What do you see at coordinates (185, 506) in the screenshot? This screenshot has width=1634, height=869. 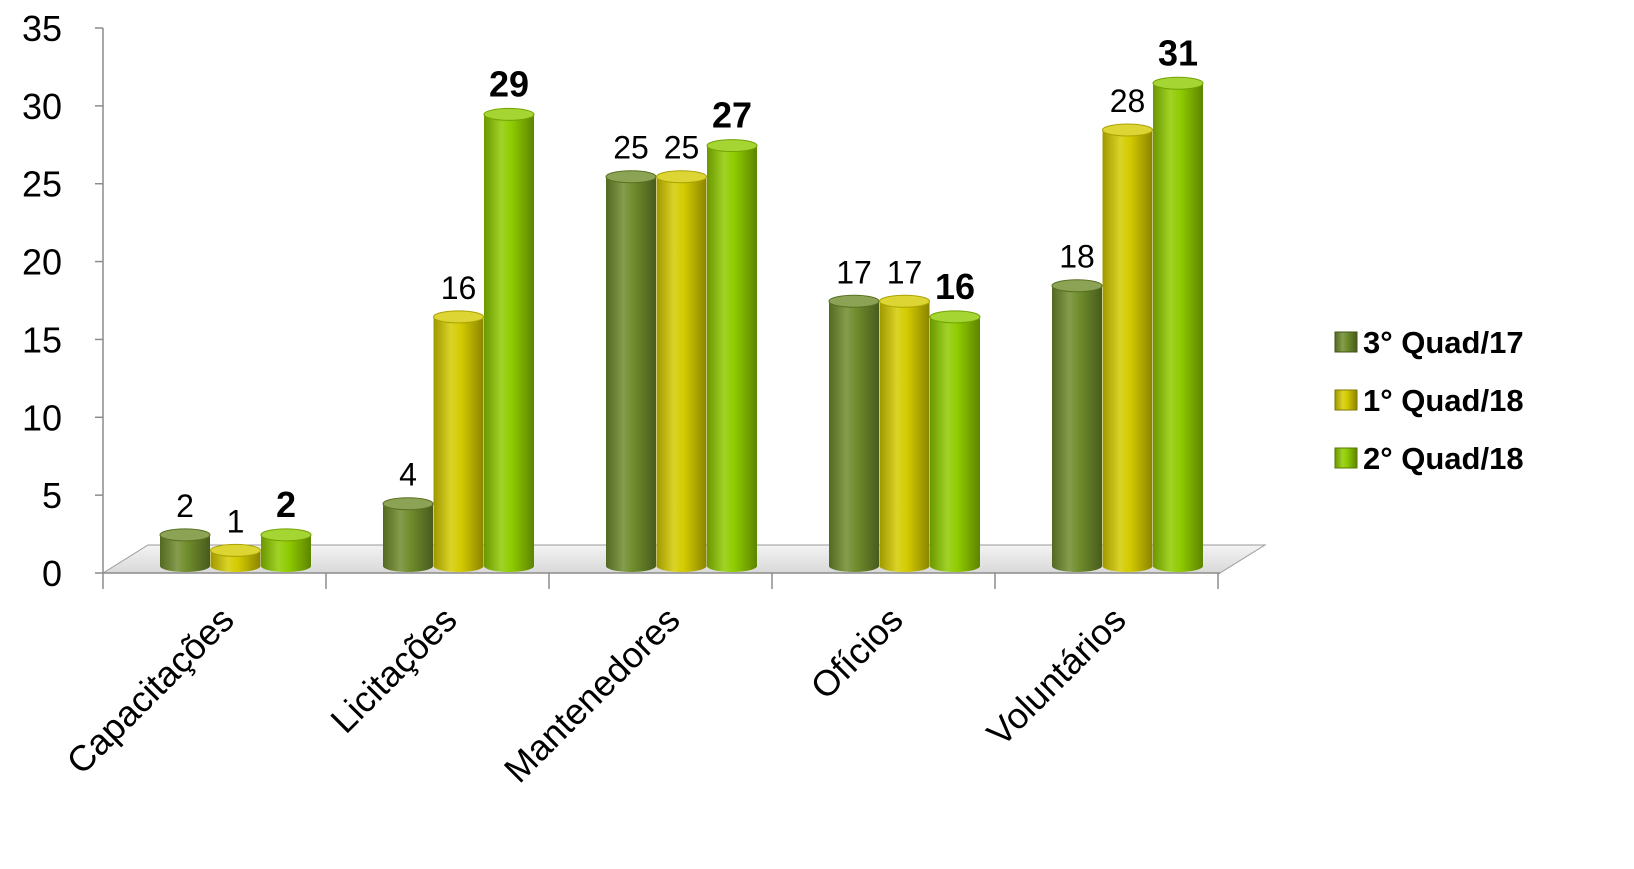 I see `data-label-capacitacoes-3-quad-17: 2` at bounding box center [185, 506].